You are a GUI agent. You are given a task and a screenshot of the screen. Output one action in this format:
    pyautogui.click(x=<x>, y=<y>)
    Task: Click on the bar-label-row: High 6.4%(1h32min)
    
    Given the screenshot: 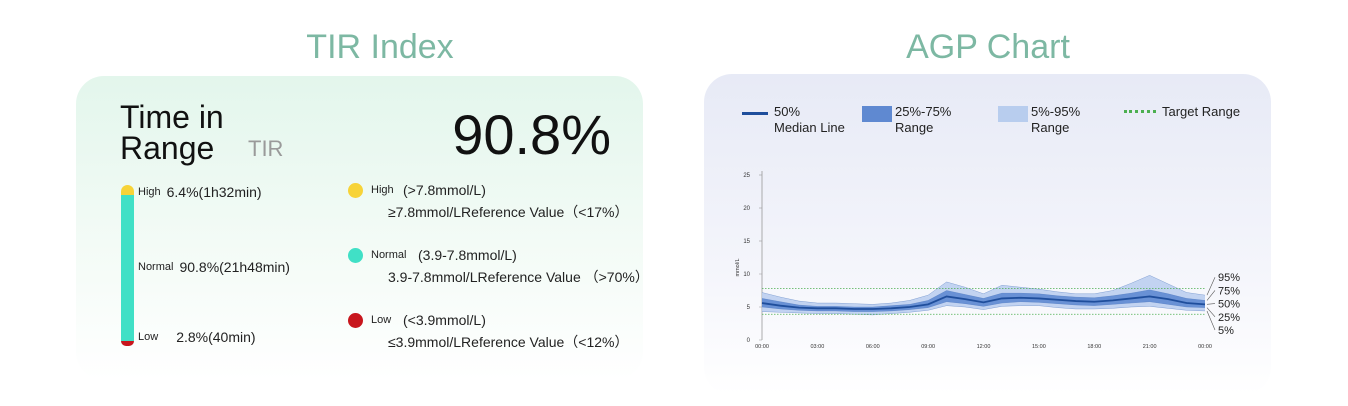 What is the action you would take?
    pyautogui.click(x=200, y=192)
    